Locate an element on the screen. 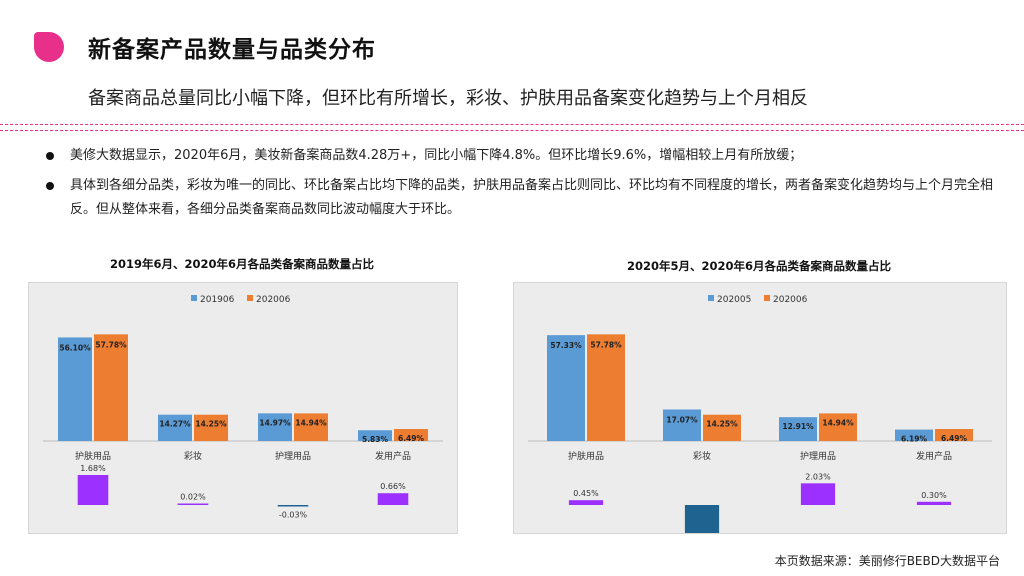 This screenshot has height=576, width=1024. diff-value-label: 0.02% is located at coordinates (193, 497).